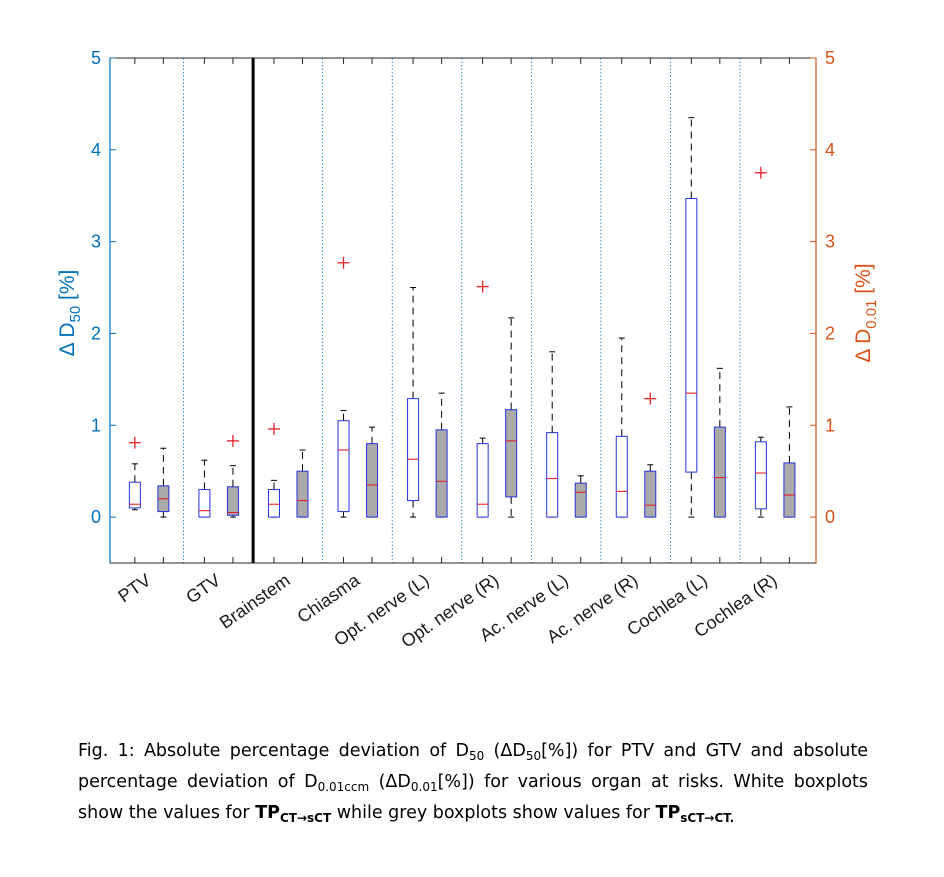 The width and height of the screenshot is (944, 877). What do you see at coordinates (203, 589) in the screenshot?
I see `category-label: GTV` at bounding box center [203, 589].